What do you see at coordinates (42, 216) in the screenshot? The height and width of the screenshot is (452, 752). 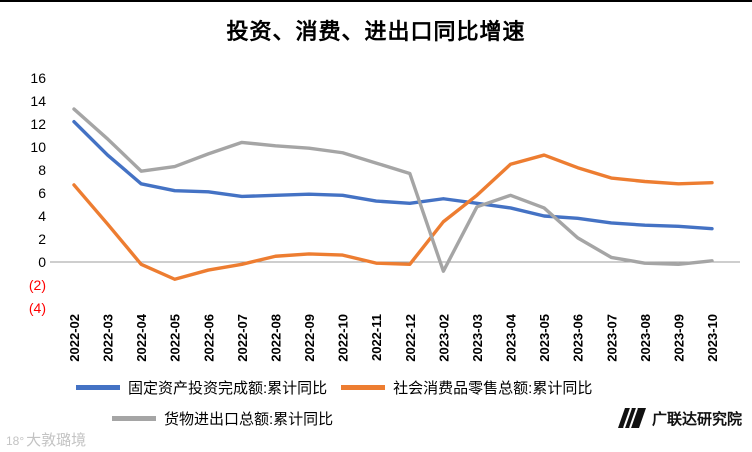 I see `svg-text: 4` at bounding box center [42, 216].